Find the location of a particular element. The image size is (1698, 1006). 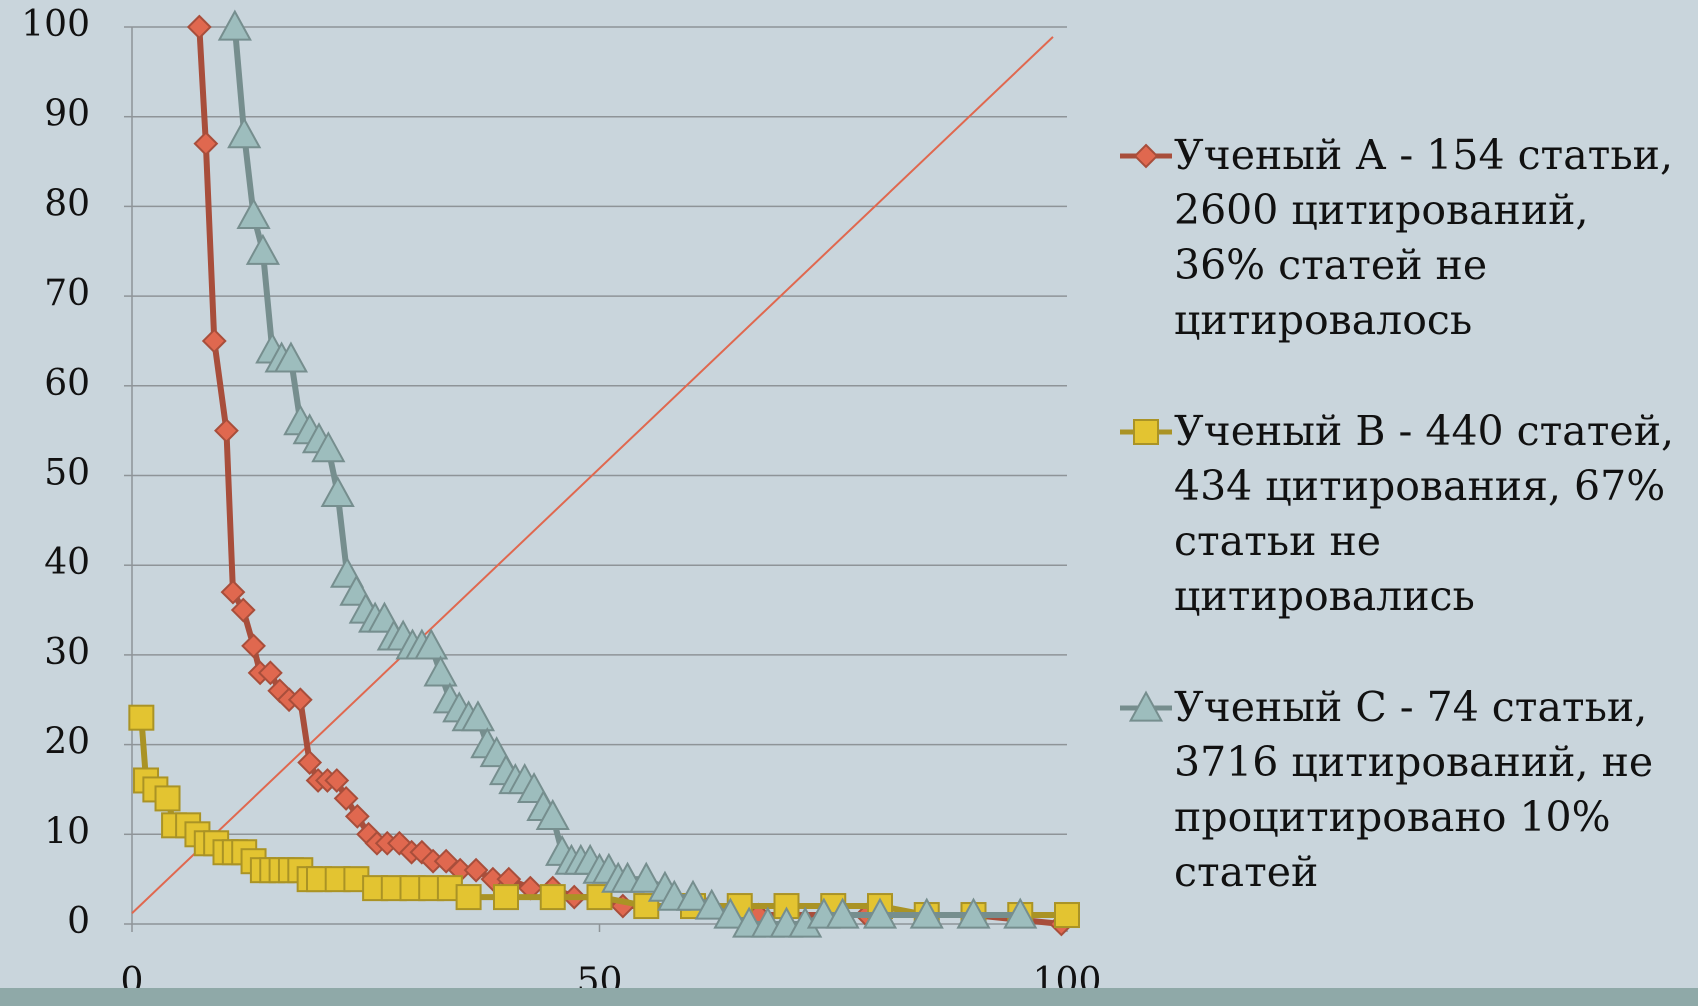

y-tick-label: 0 is located at coordinates (78, 921).